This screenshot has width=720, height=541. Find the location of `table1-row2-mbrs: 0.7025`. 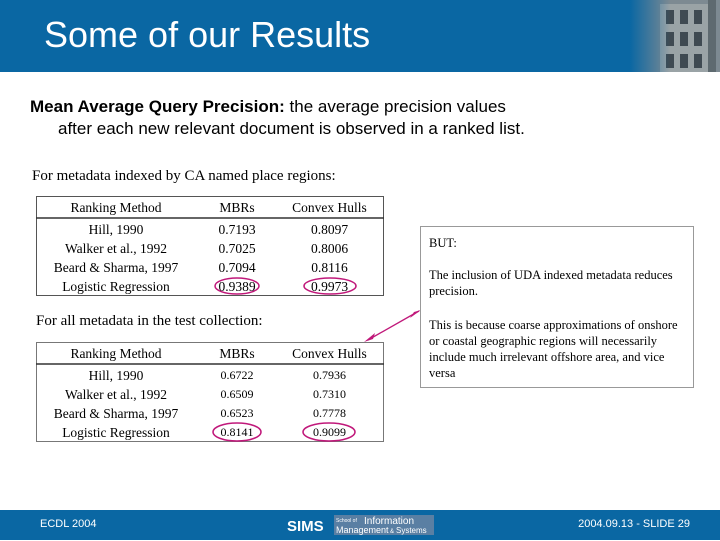

table1-row2-mbrs: 0.7025 is located at coordinates (237, 248).